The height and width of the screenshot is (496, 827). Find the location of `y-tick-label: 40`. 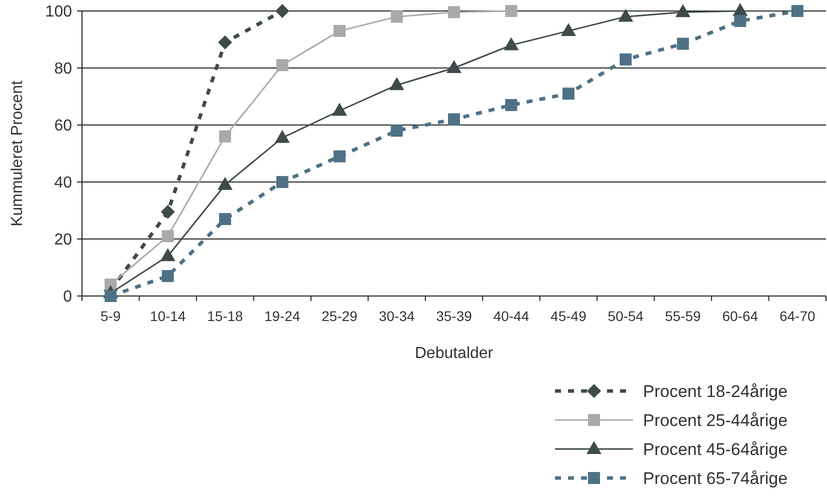

y-tick-label: 40 is located at coordinates (63, 183).